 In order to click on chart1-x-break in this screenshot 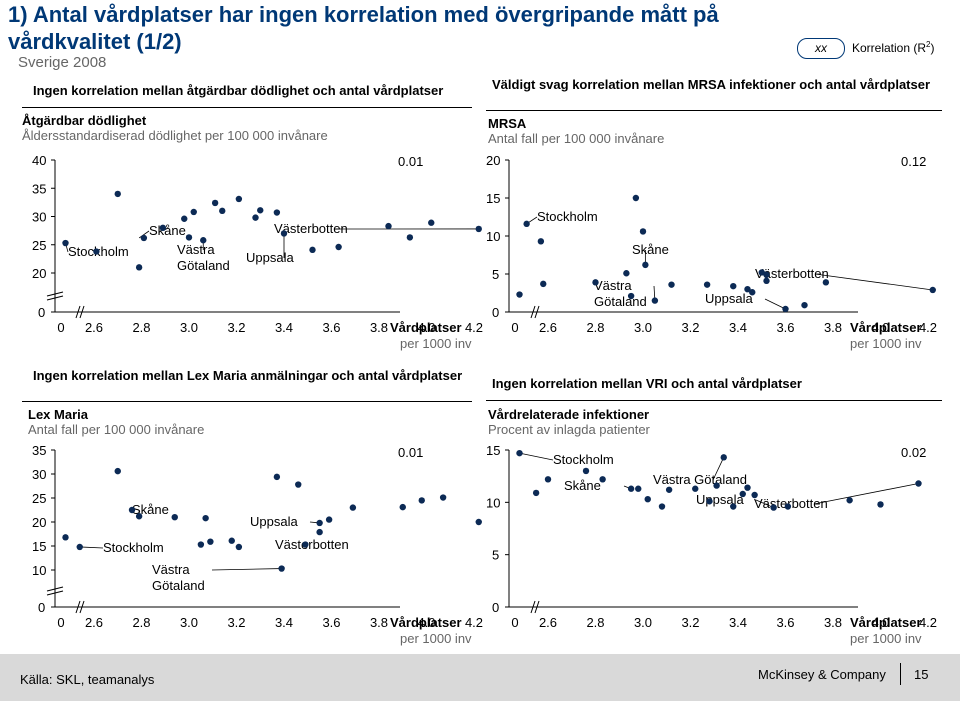, I will do `click(78, 312)`.